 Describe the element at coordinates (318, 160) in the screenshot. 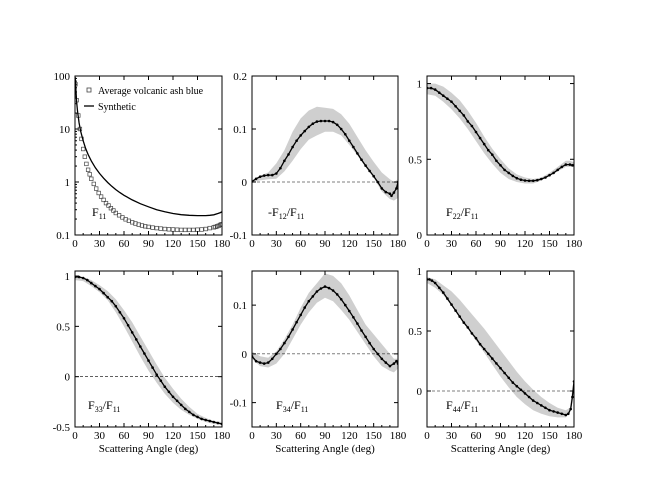

I see `panel-f12: 0 30 60 90 120 150 180-0.100.10.2-F12/F11` at that location.